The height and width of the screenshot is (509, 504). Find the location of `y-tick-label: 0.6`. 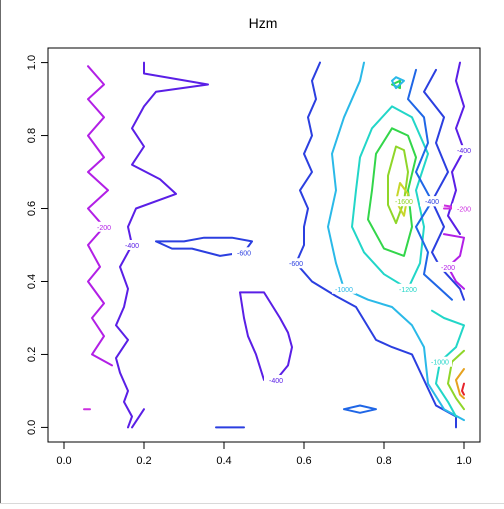

y-tick-label: 0.6 is located at coordinates (32, 208).